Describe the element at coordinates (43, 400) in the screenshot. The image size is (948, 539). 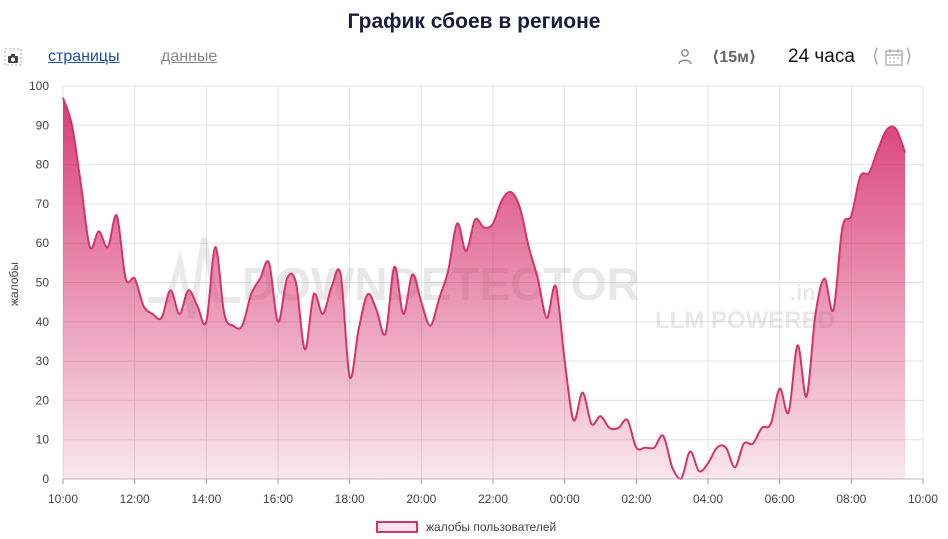
I see `y-tick-label: 20` at that location.